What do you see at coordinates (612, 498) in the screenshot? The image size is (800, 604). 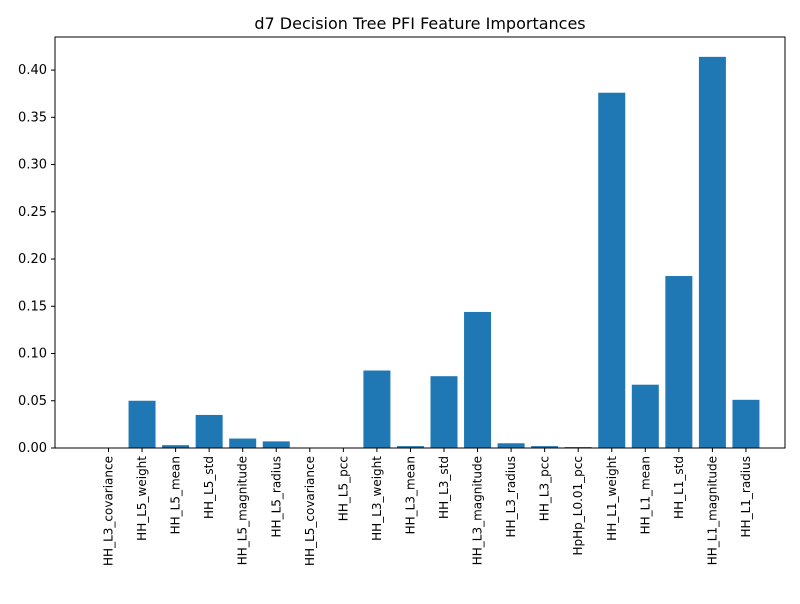 I see `x-tick-label: HH_L1_weight` at bounding box center [612, 498].